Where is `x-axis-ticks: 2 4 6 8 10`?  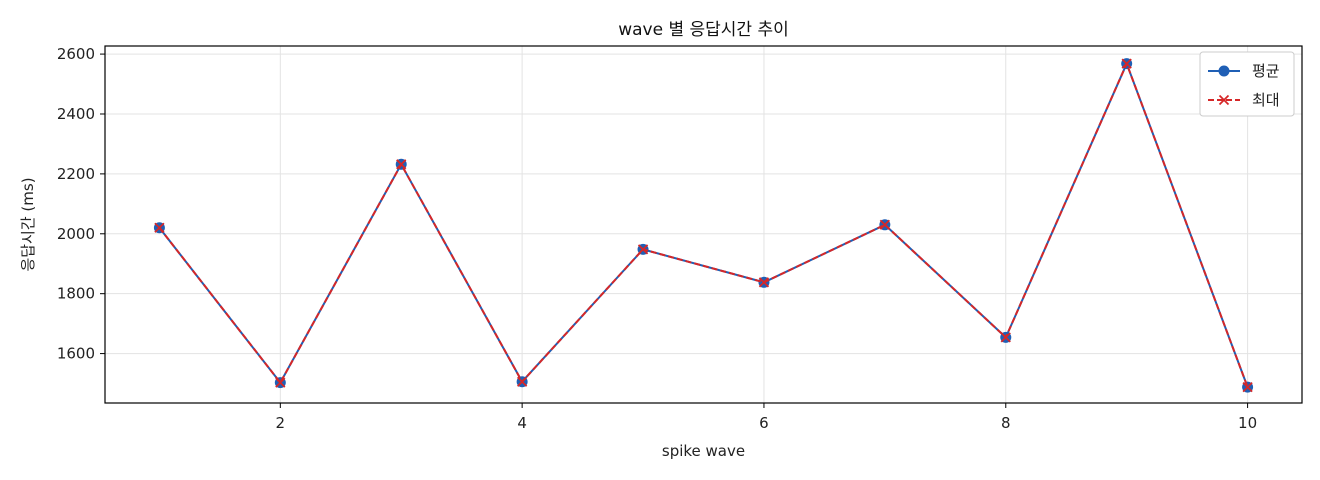 x-axis-ticks: 2 4 6 8 10 is located at coordinates (766, 417).